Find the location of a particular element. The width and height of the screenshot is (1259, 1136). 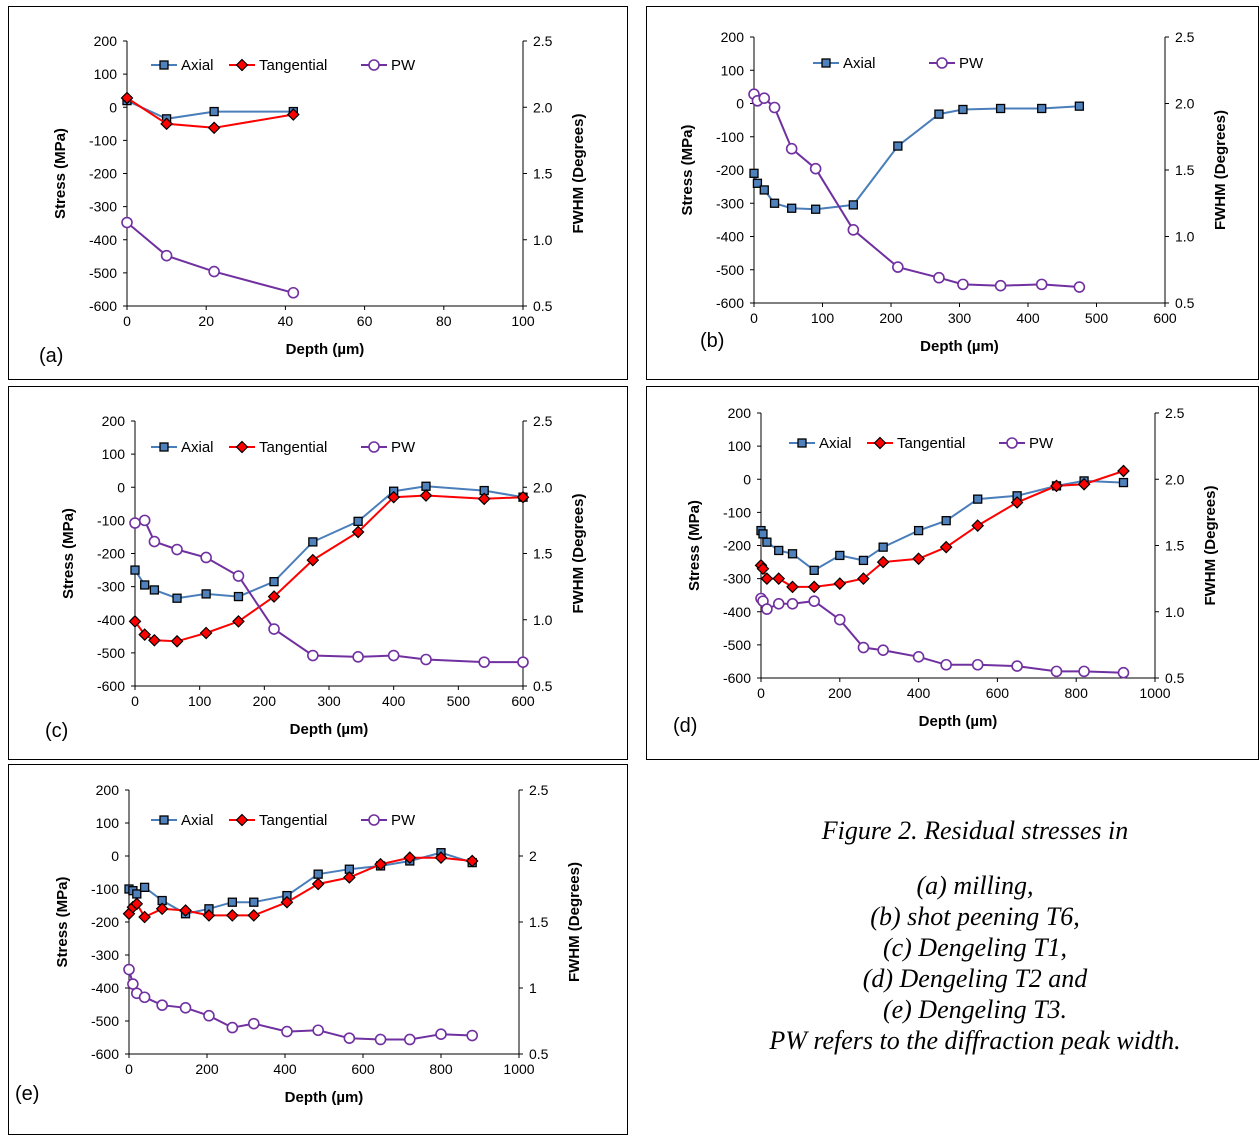

caption-note: PW refers to the diffraction peak width. is located at coordinates (975, 1040).